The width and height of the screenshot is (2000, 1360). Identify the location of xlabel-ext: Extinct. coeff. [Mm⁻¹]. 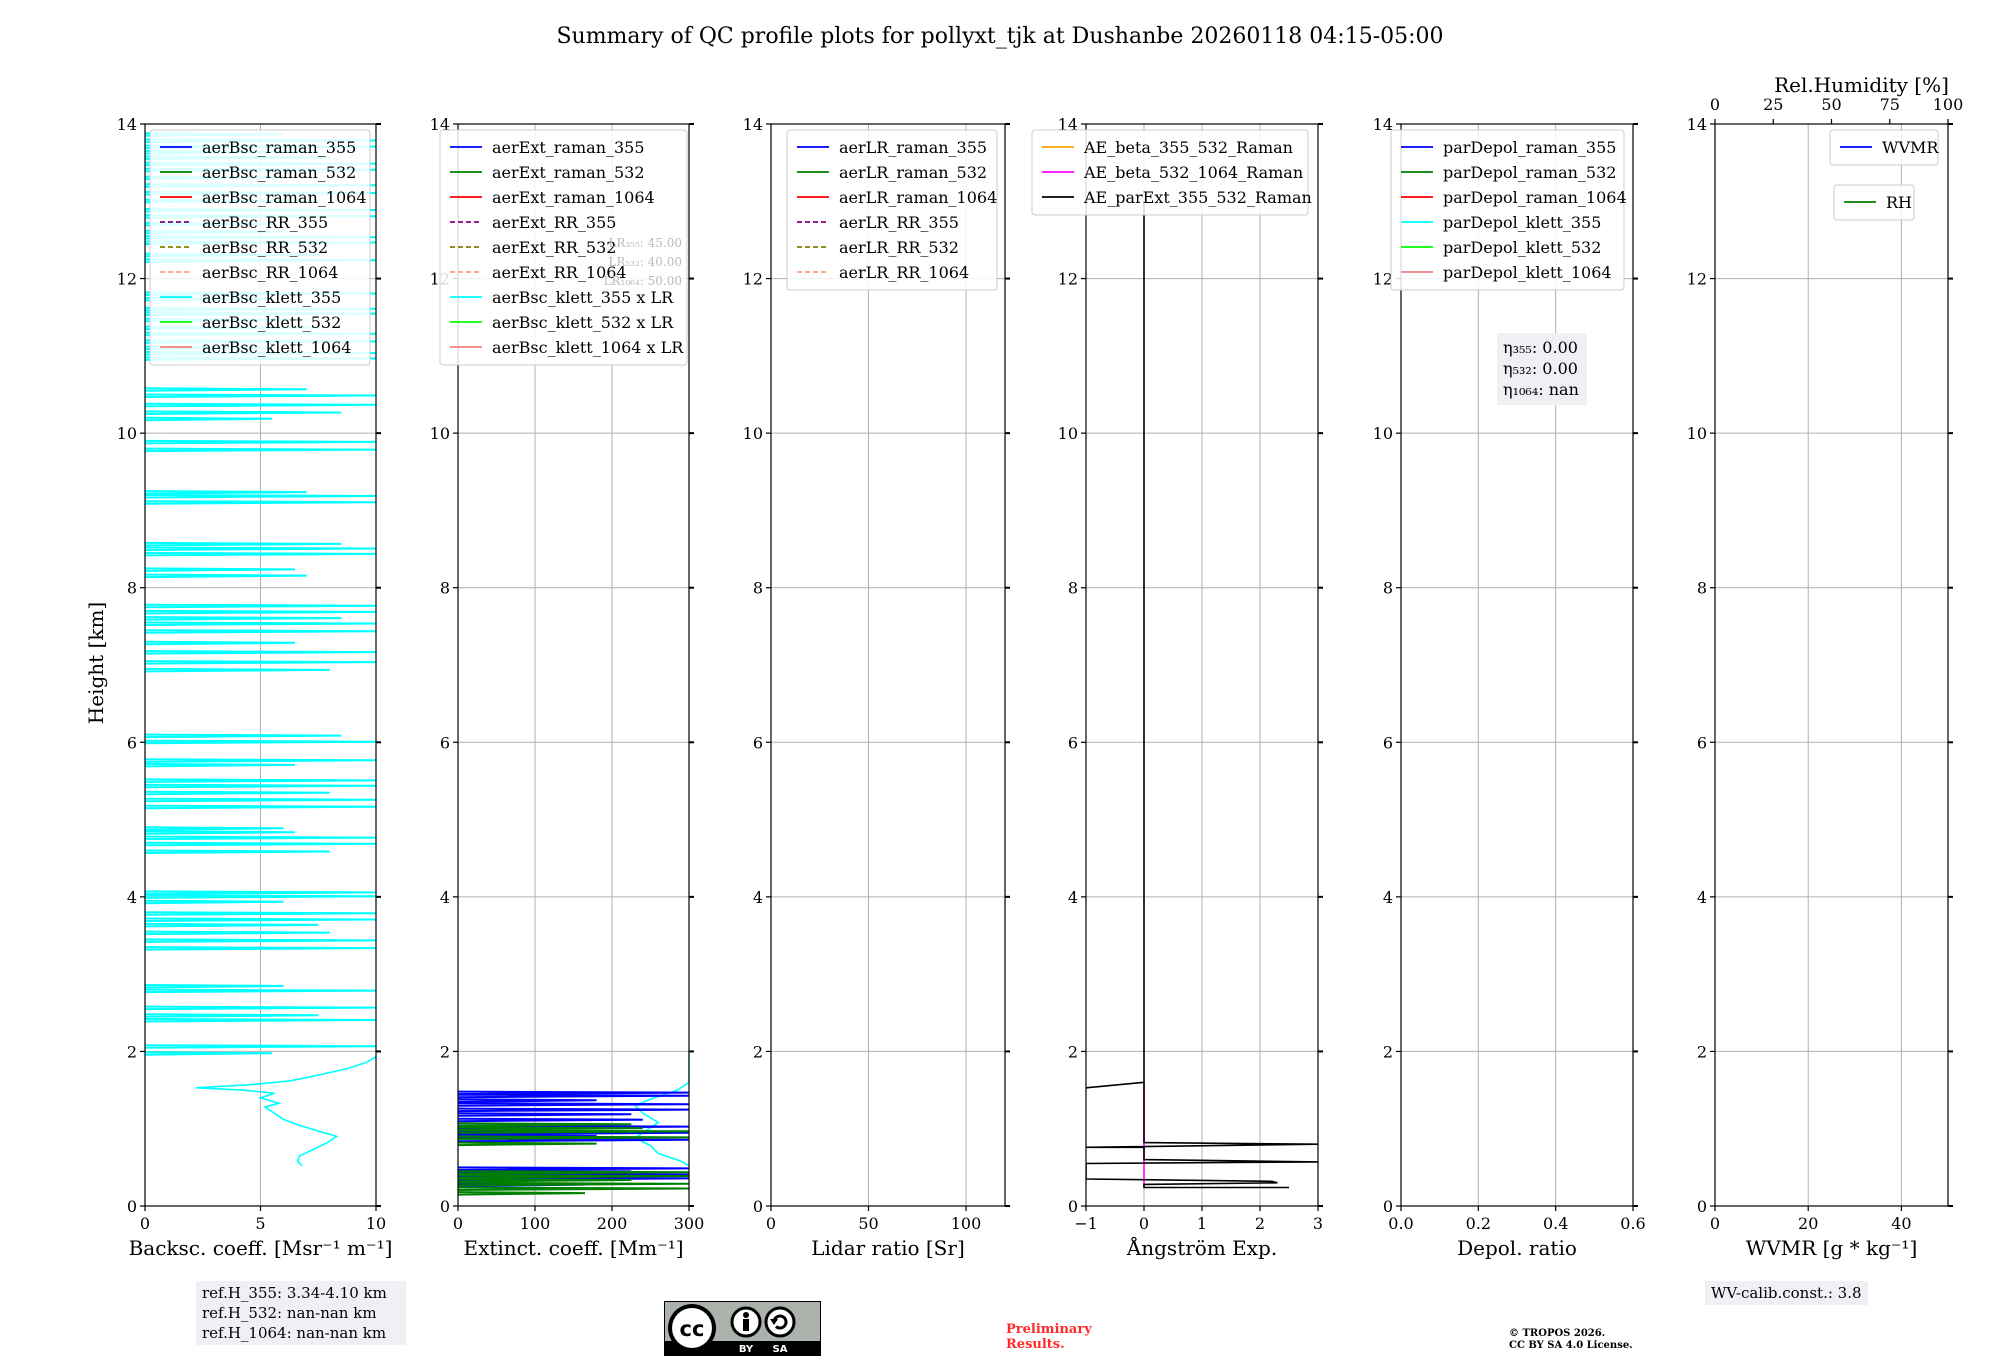
(573, 1248).